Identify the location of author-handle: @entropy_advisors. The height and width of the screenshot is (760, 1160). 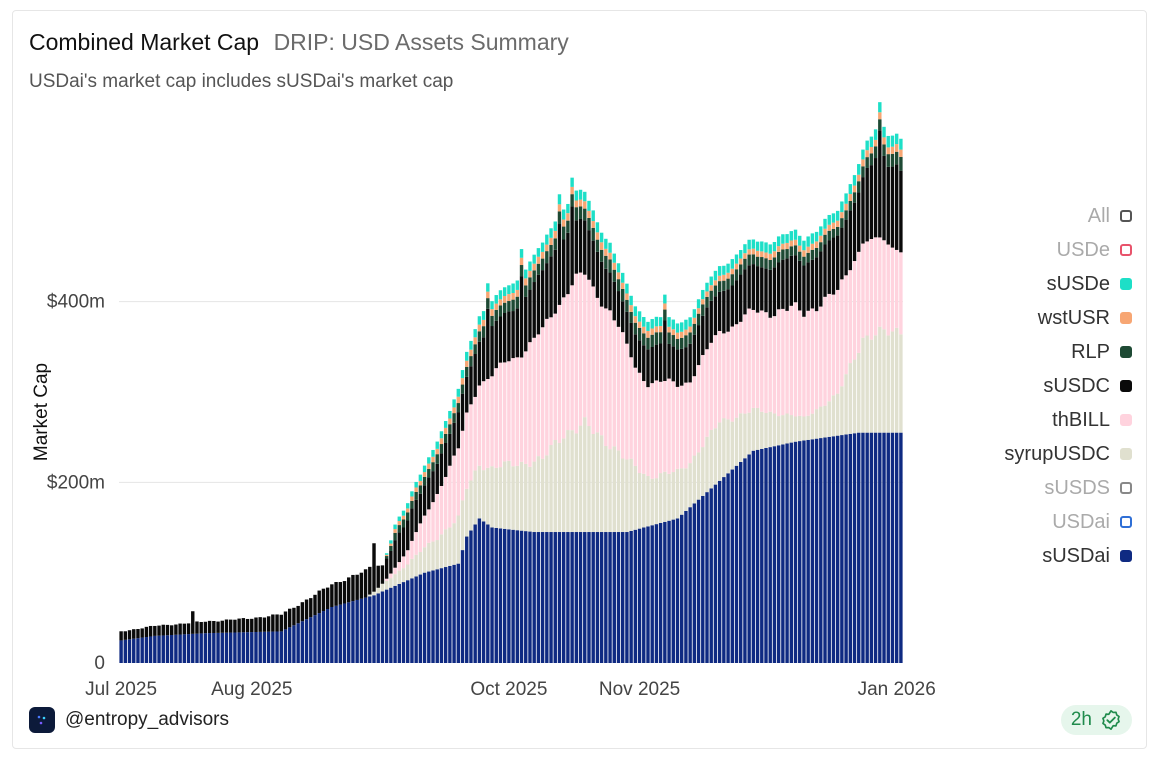
(147, 719).